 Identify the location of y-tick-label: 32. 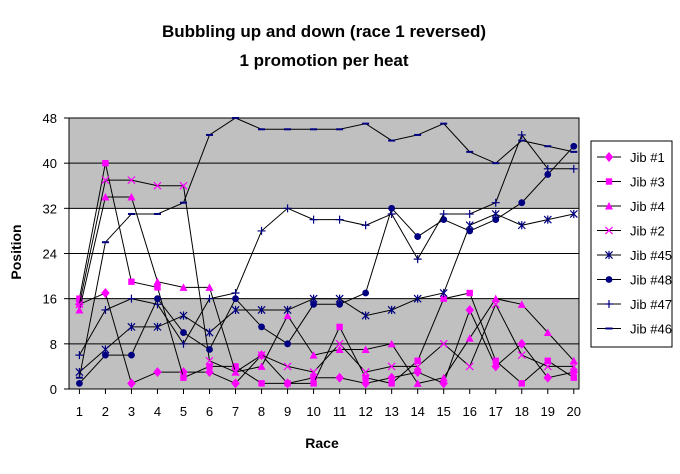
(50, 208).